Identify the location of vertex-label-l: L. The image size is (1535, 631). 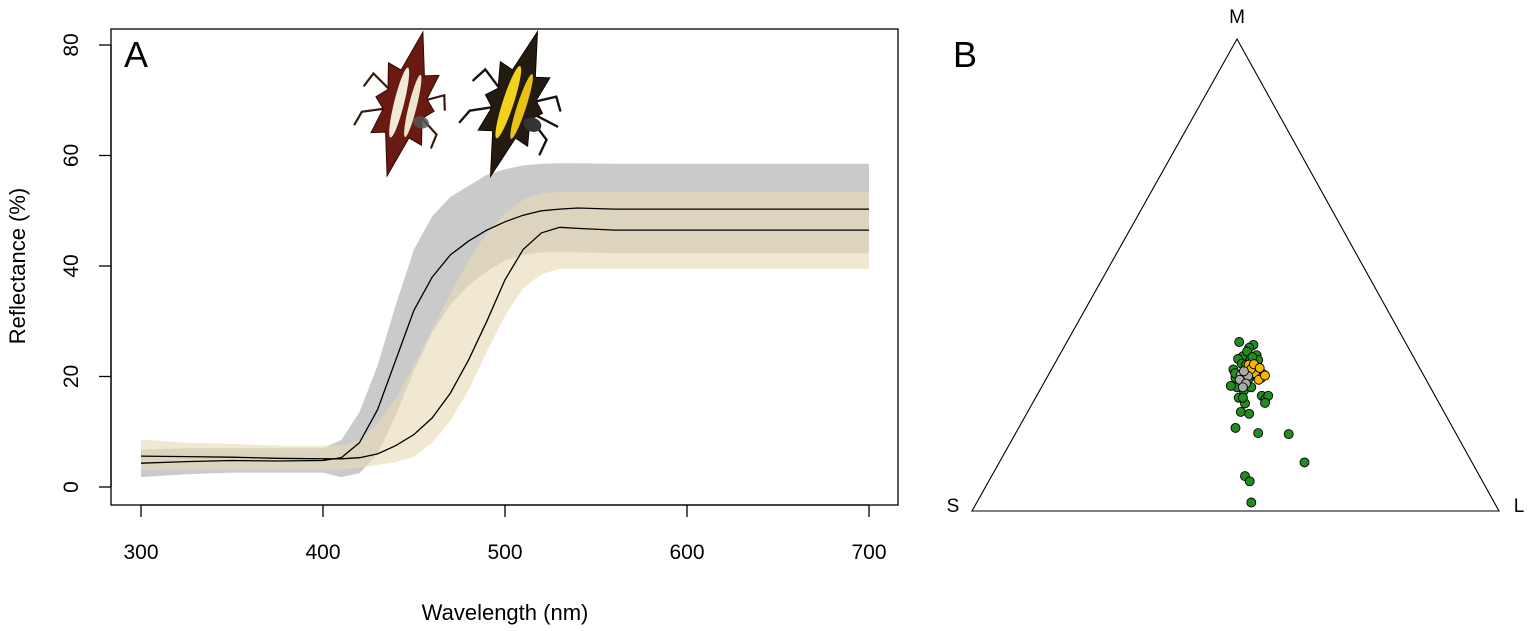
(1519, 506).